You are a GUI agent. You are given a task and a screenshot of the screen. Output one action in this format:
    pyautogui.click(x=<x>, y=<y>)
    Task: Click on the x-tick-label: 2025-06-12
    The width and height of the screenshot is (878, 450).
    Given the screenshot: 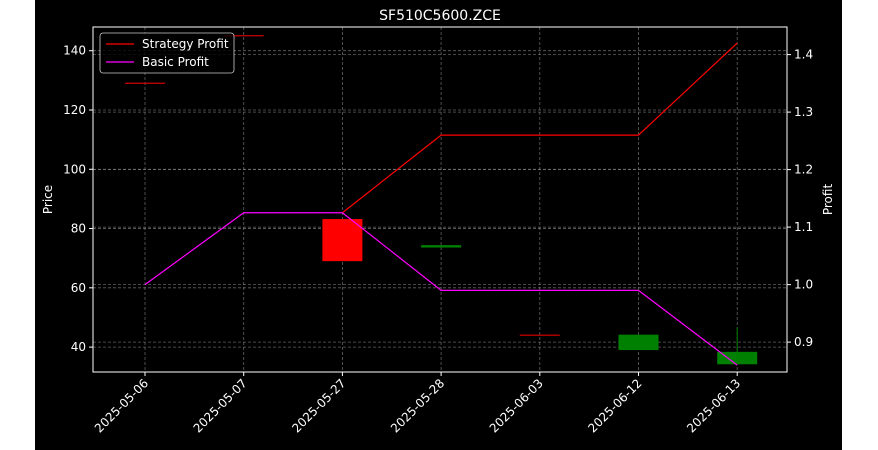 What is the action you would take?
    pyautogui.click(x=614, y=405)
    